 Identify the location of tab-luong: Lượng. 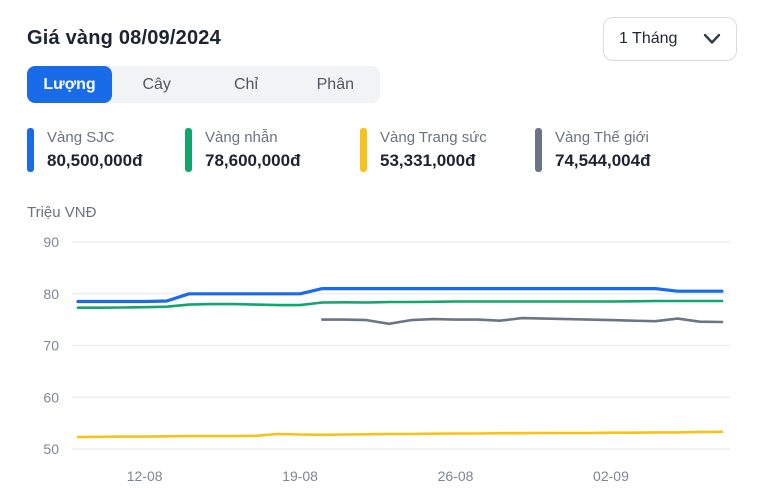
(69, 84).